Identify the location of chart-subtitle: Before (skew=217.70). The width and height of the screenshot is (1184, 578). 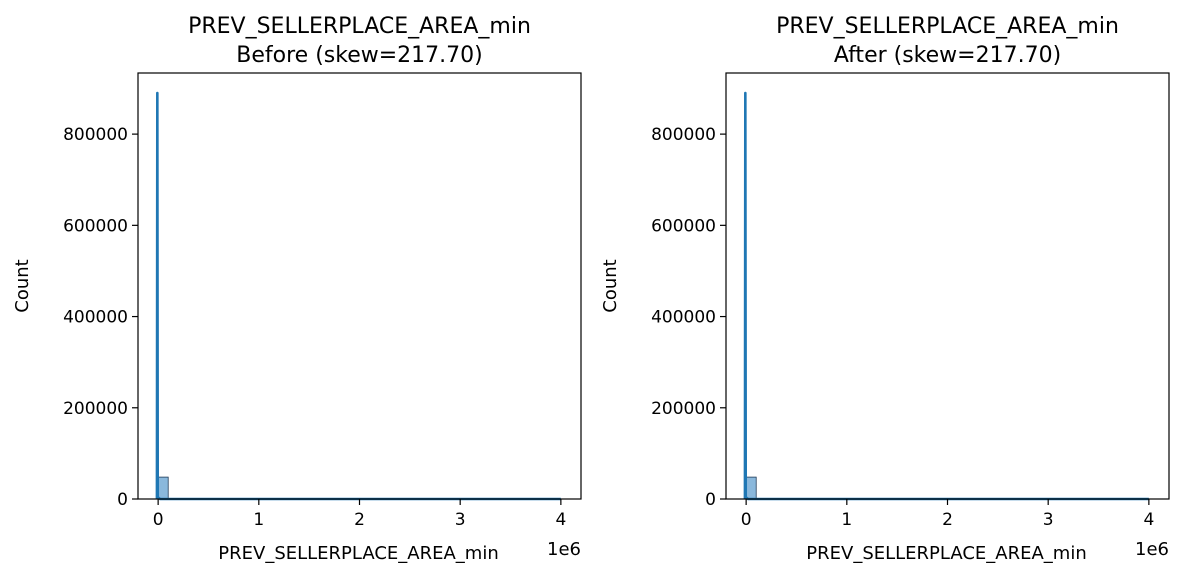
(359, 55).